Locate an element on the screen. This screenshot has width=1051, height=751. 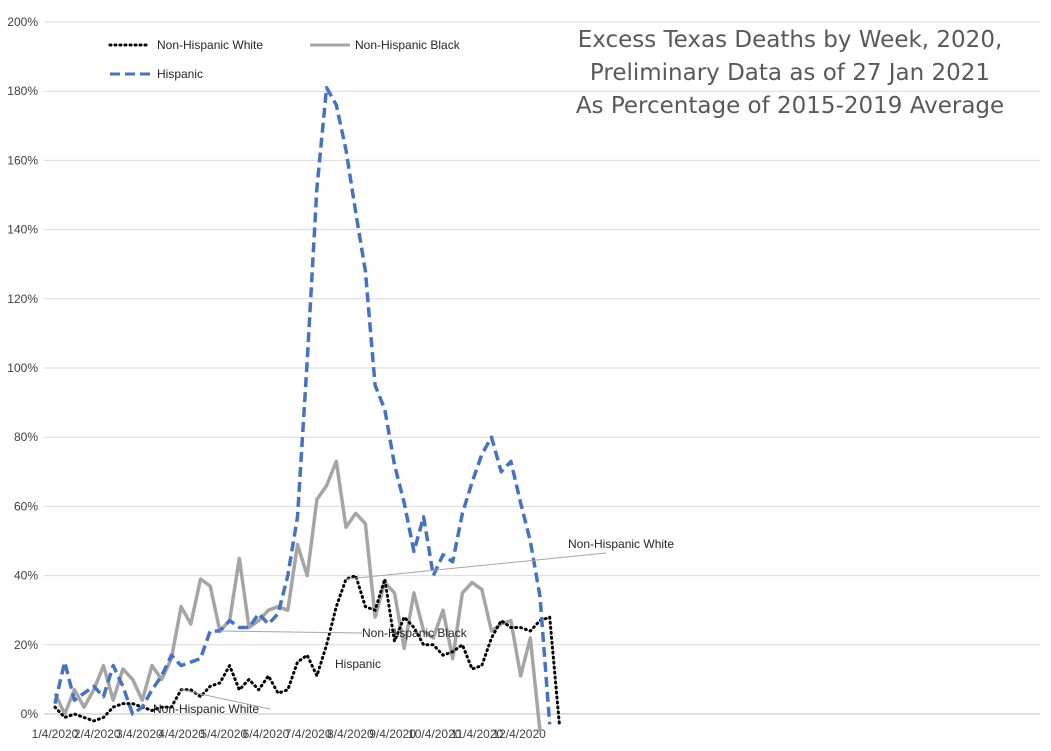
chart-title-line-1: Excess Texas Deaths by Week, 2020, is located at coordinates (790, 40).